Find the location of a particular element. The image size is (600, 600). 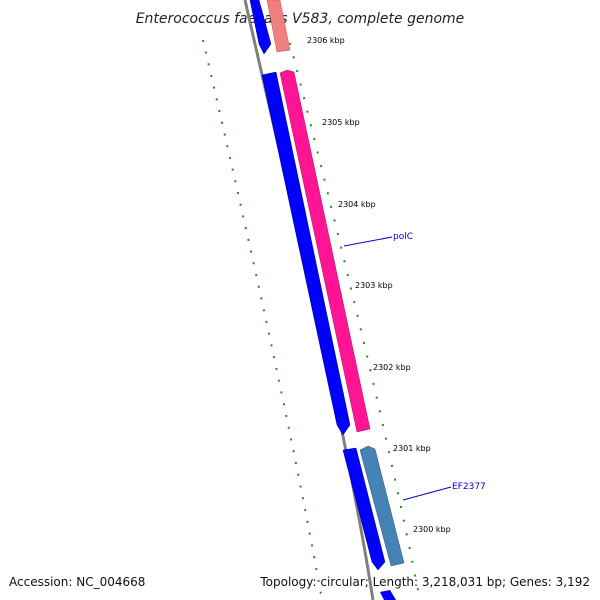

forward-gene-middle is located at coordinates (306, 253).